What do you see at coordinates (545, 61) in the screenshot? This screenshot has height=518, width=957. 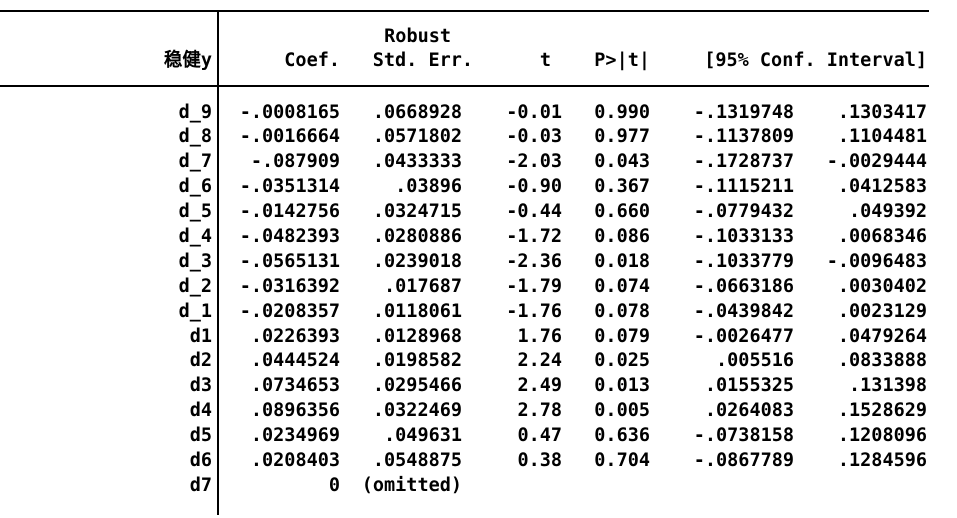 I see `header-t: t` at bounding box center [545, 61].